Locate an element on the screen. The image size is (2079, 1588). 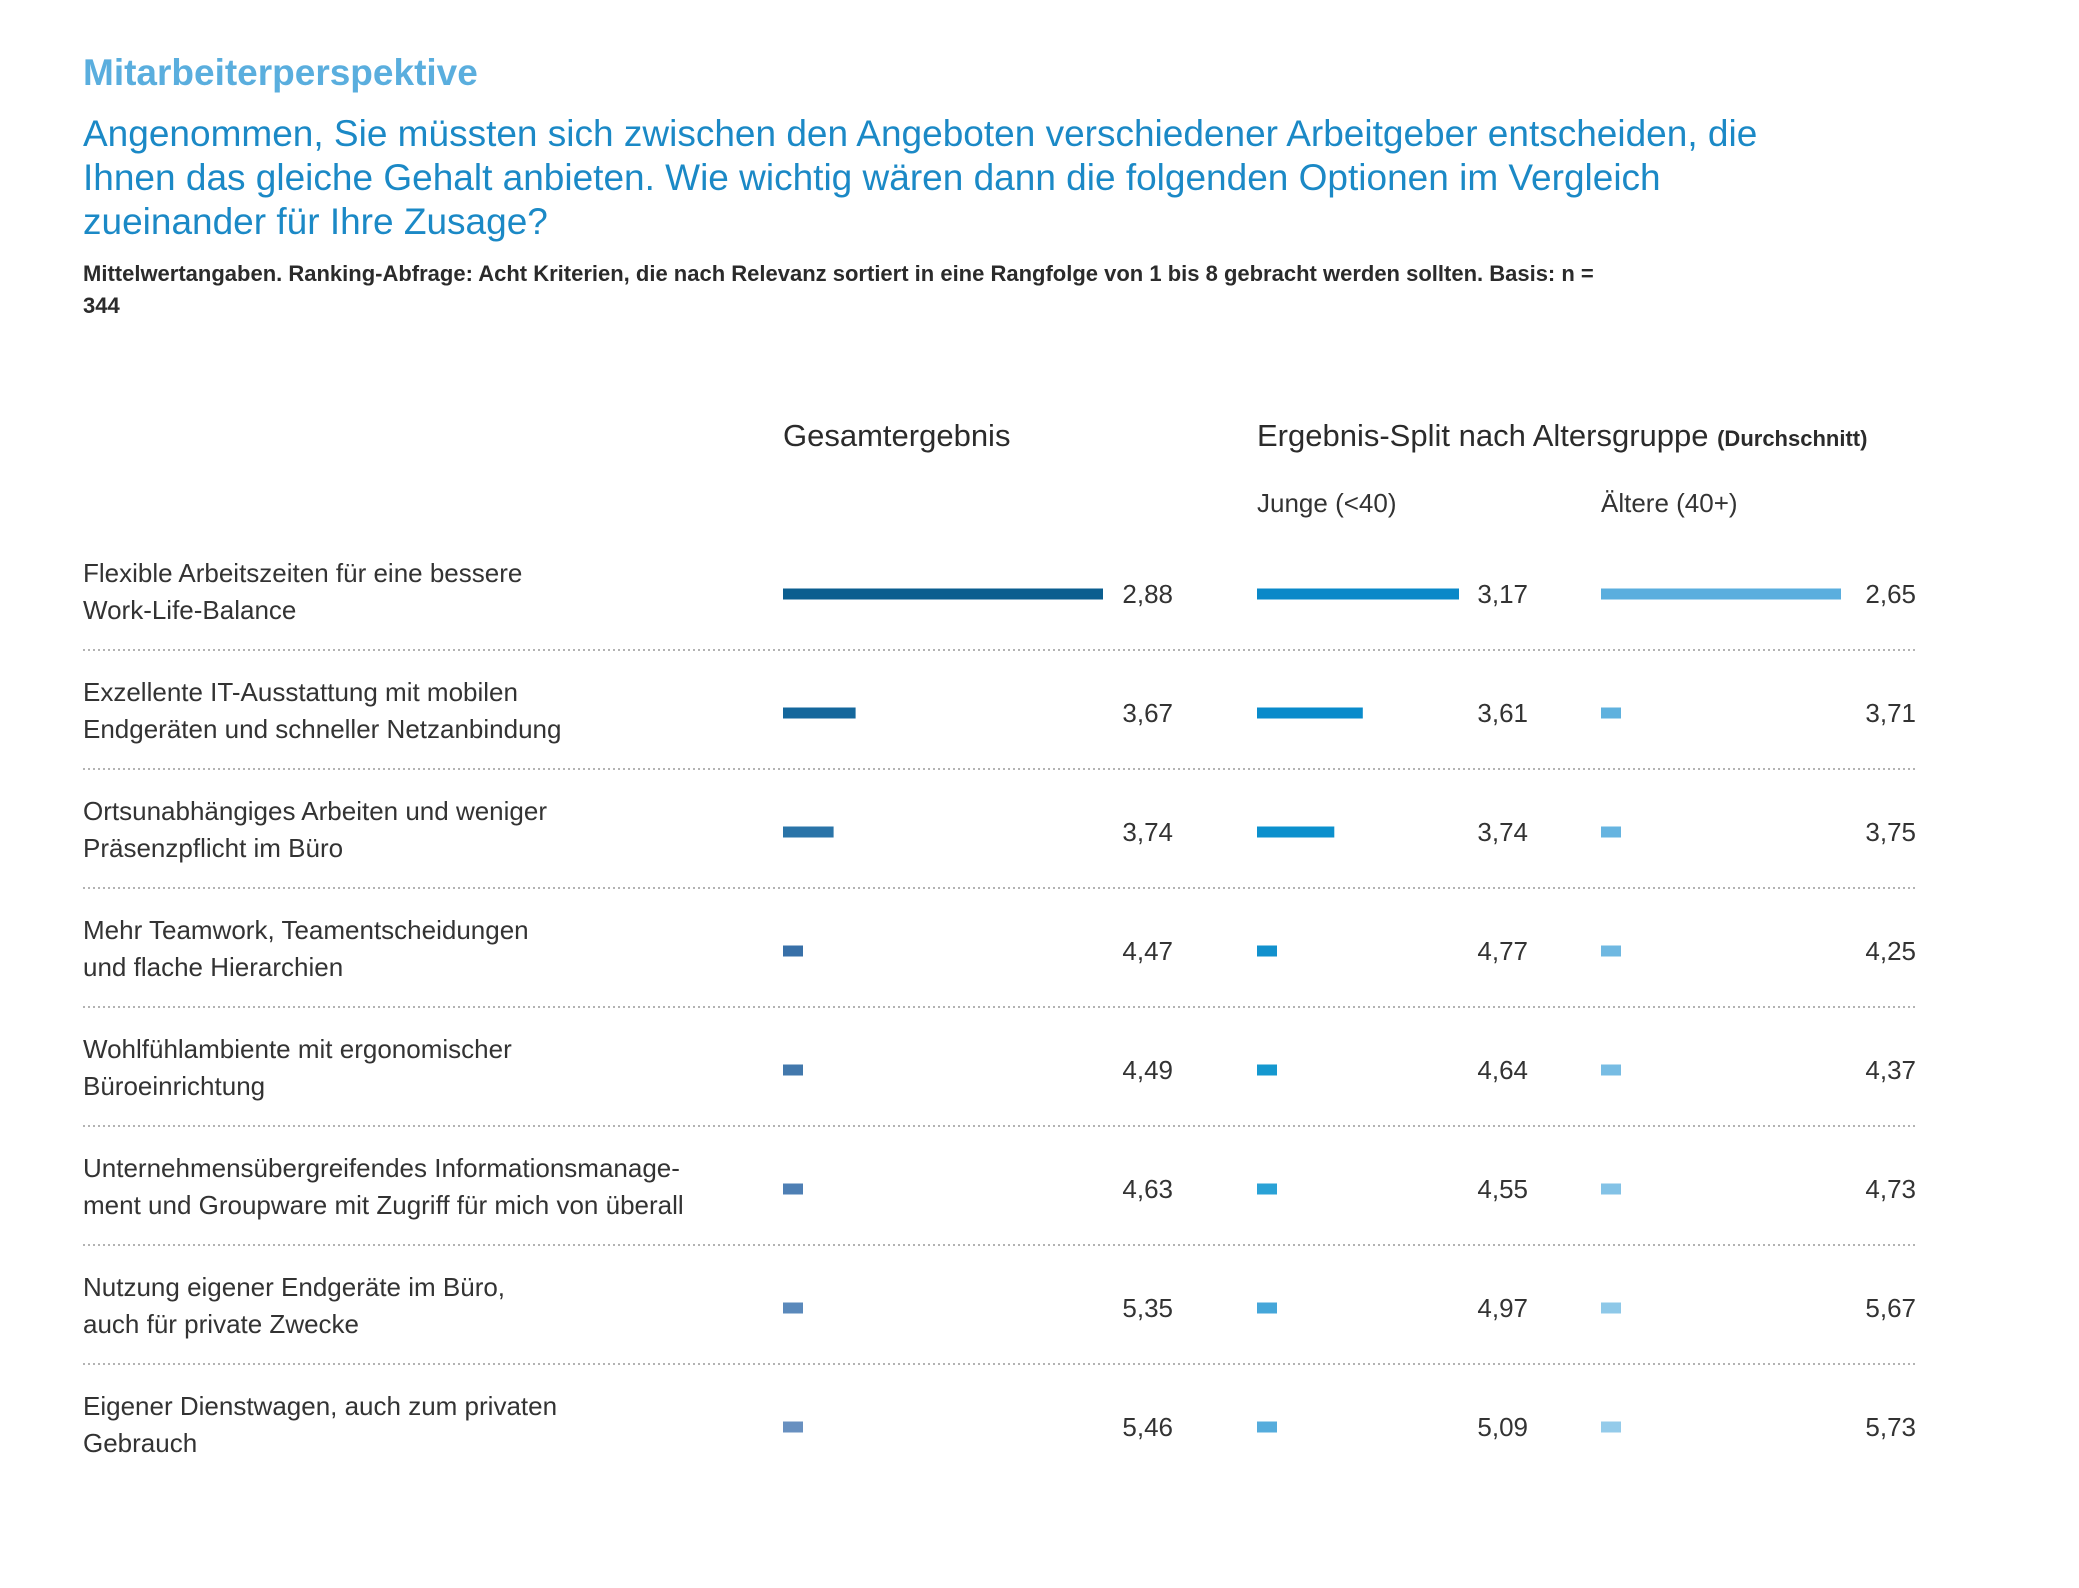
row-label-line: Mehr Teamwork, Teamentscheidungen is located at coordinates (306, 930).